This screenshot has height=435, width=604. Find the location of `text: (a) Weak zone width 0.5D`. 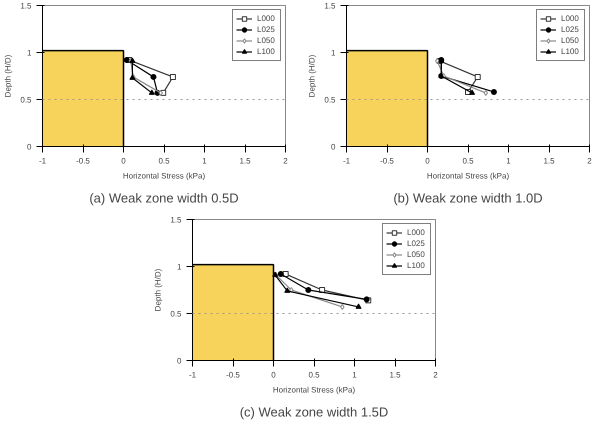

text: (a) Weak zone width 0.5D is located at coordinates (164, 198).